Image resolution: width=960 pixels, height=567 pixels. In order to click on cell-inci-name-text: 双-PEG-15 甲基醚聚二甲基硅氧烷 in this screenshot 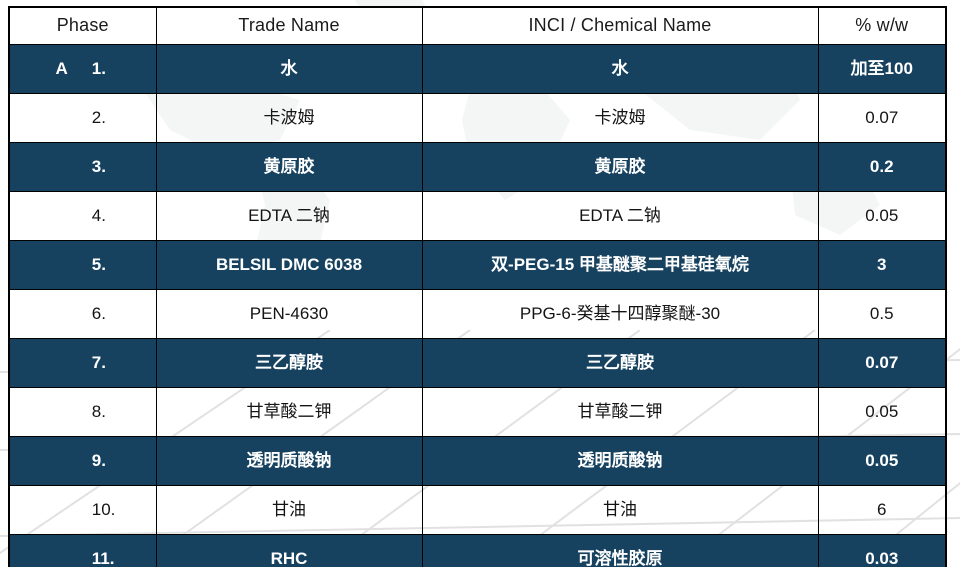, I will do `click(620, 264)`.